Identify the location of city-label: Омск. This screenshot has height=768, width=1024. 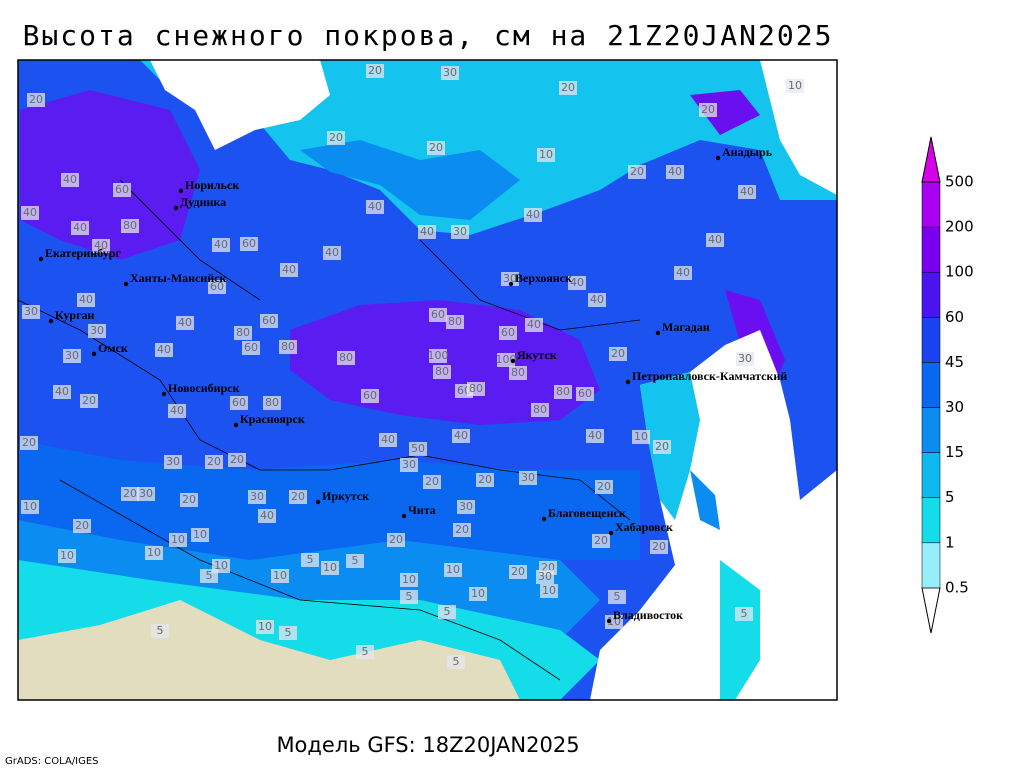
(113, 348).